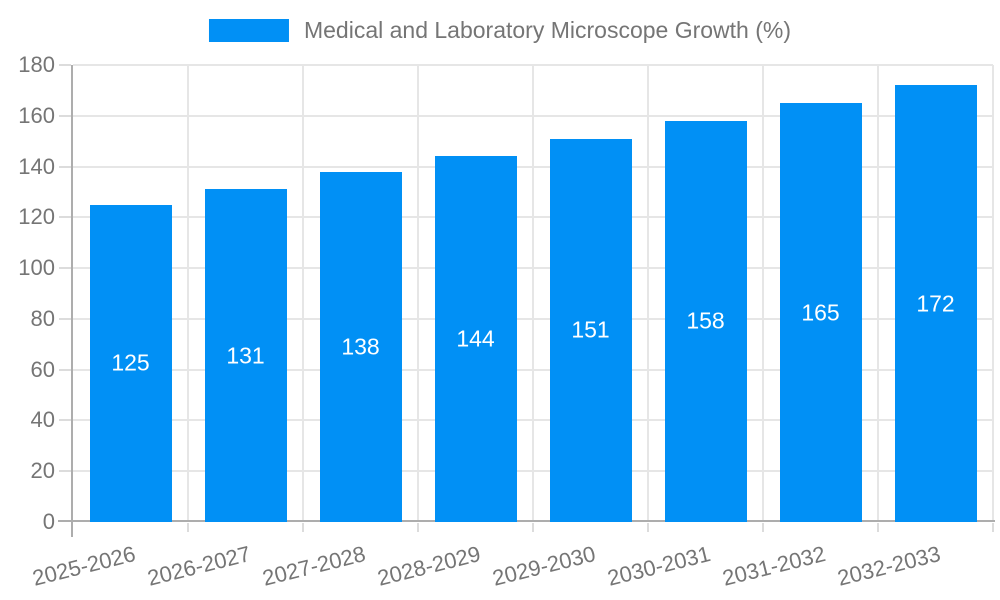 This screenshot has width=1000, height=600. Describe the element at coordinates (659, 566) in the screenshot. I see `x-axis-label: 2030-2031` at that location.